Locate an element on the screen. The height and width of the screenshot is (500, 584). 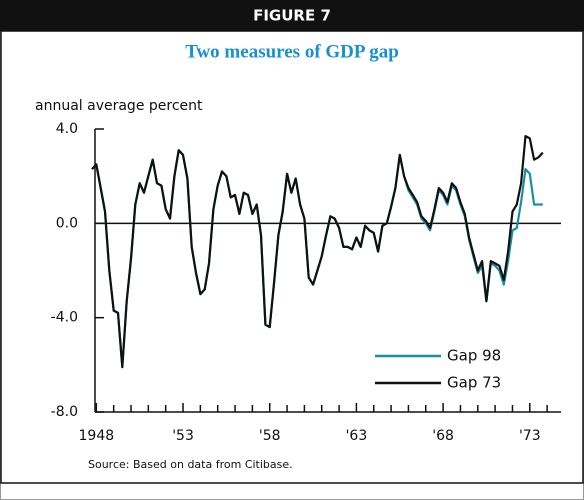
x-tick-label: '68 is located at coordinates (443, 436).